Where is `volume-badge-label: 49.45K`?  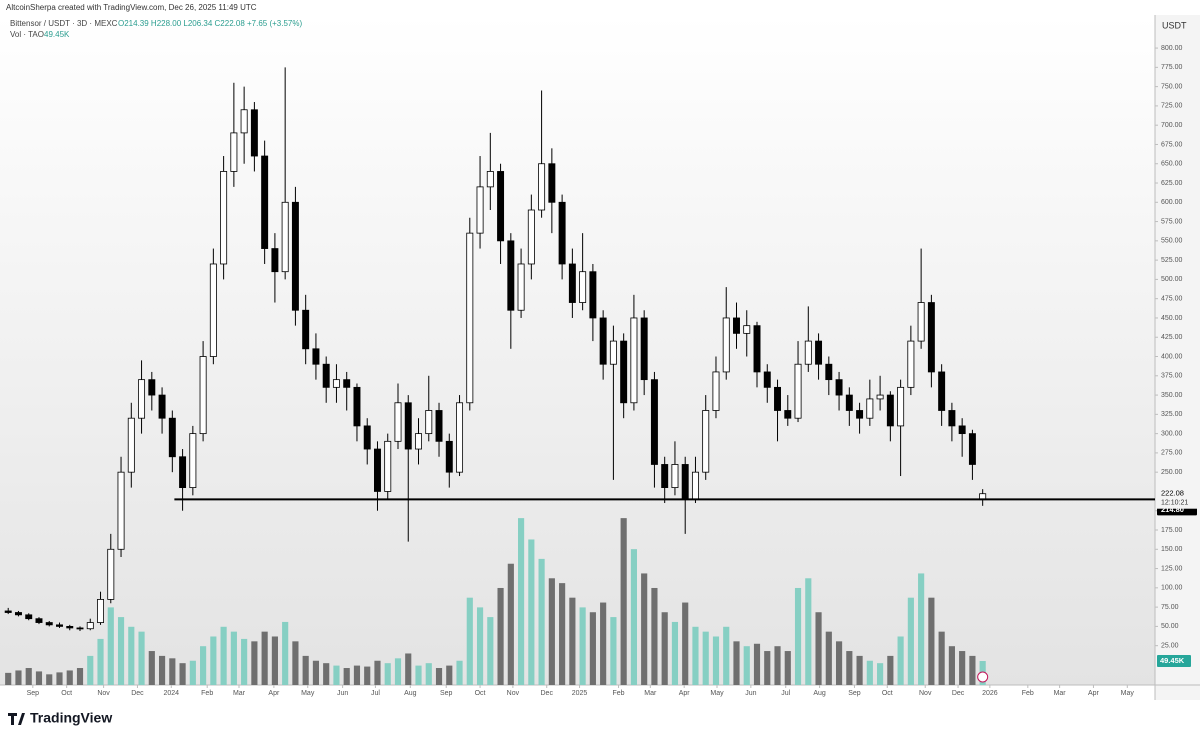 volume-badge-label: 49.45K is located at coordinates (1172, 660).